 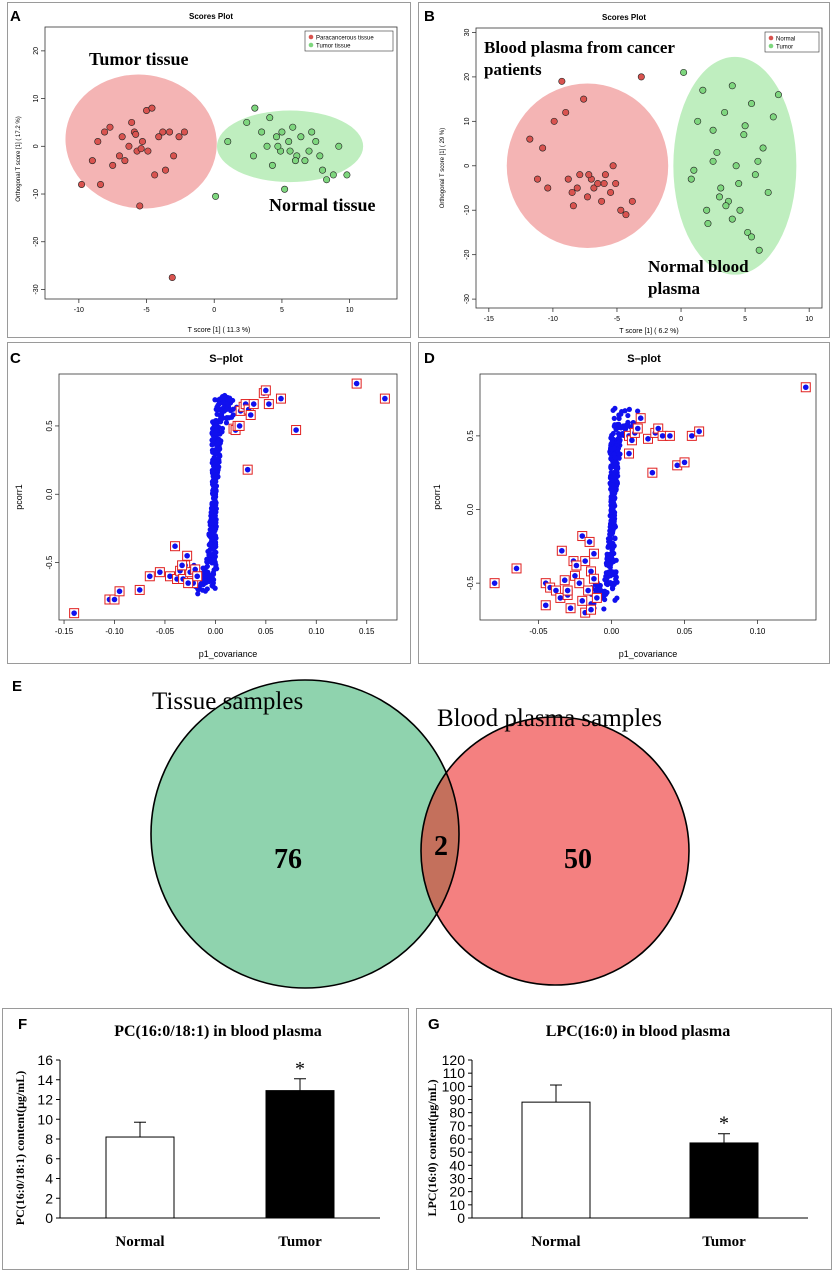 I want to click on x-tick-label: 0, so click(x=681, y=319).